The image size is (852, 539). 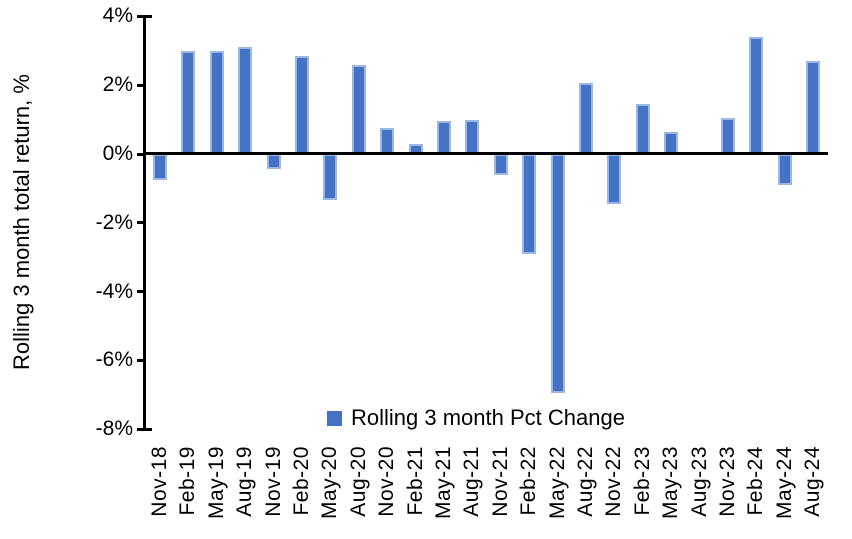 What do you see at coordinates (114, 291) in the screenshot?
I see `y-tick-label: -4%` at bounding box center [114, 291].